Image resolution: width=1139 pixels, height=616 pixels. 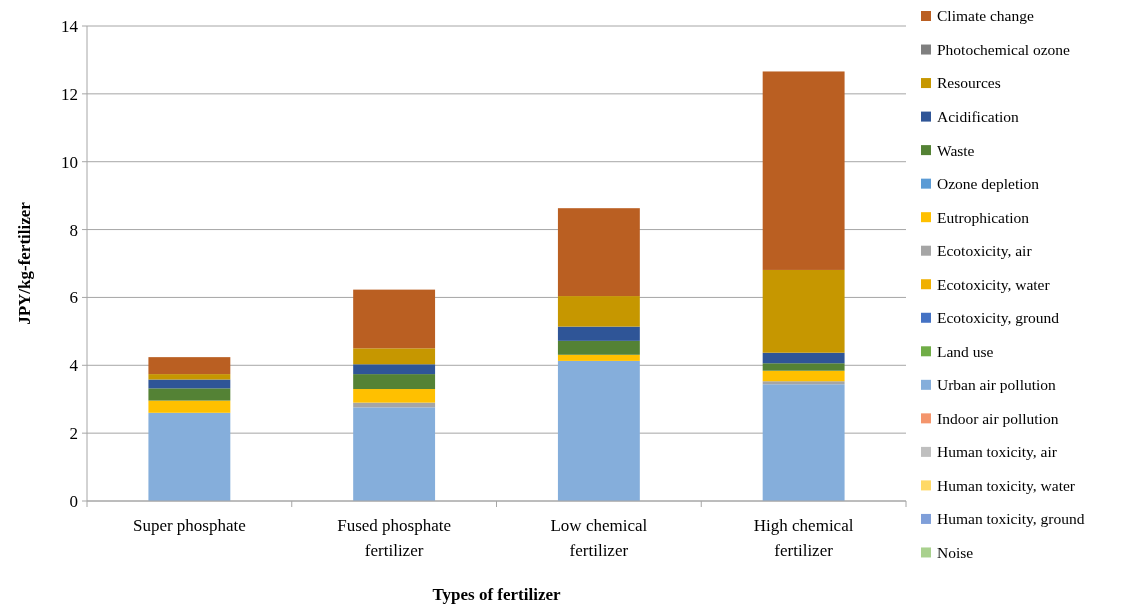 I want to click on y-tick-label: 2, so click(x=73, y=434).